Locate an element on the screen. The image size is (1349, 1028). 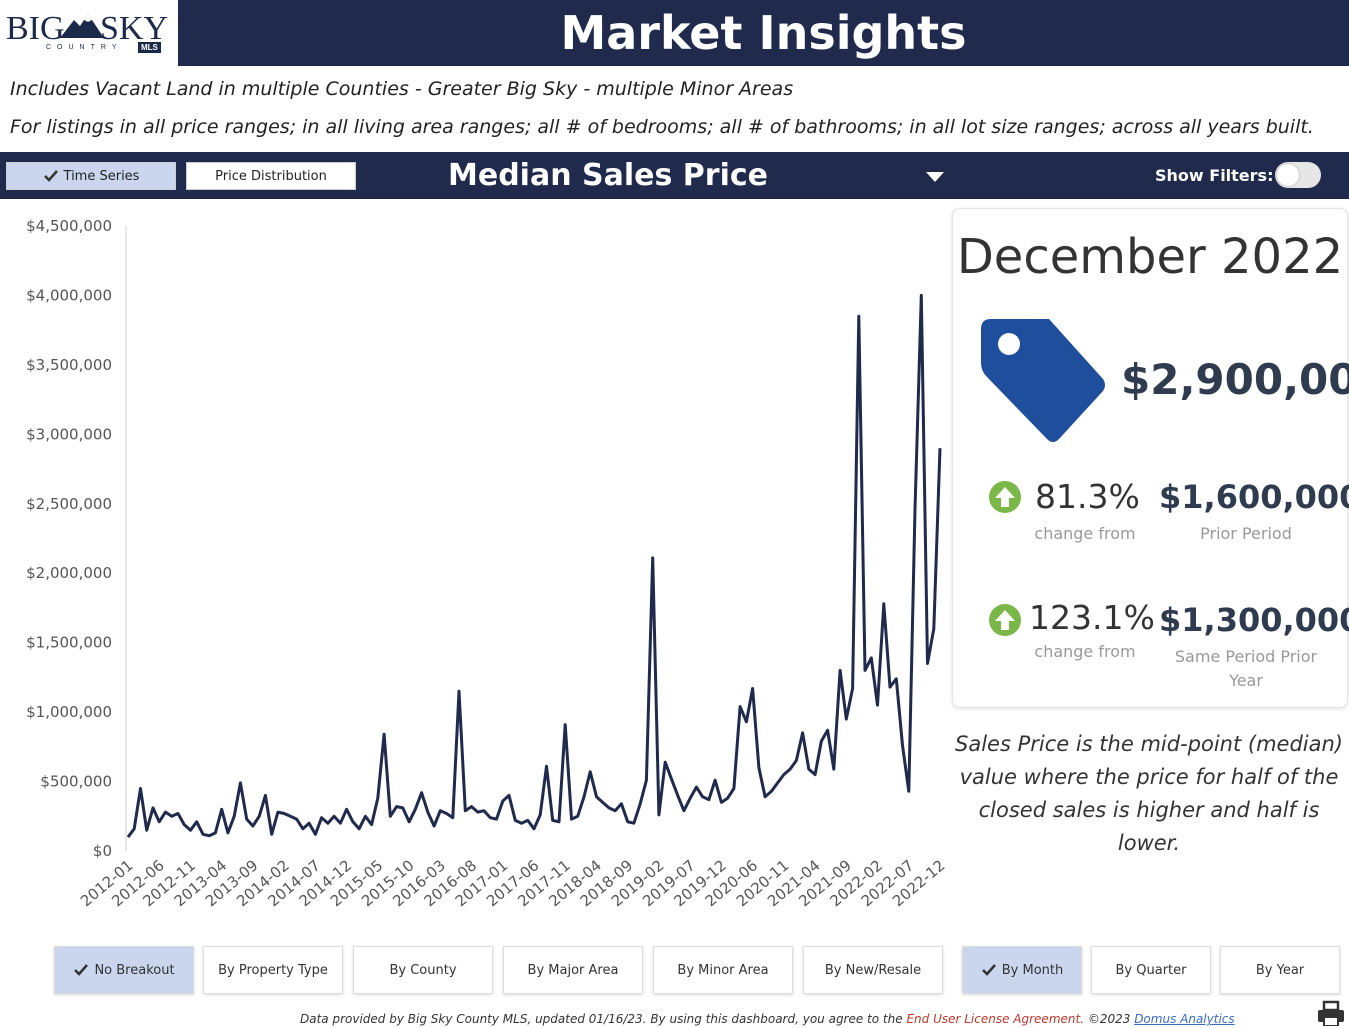
y-tick-label: $500,000 is located at coordinates (76, 782).